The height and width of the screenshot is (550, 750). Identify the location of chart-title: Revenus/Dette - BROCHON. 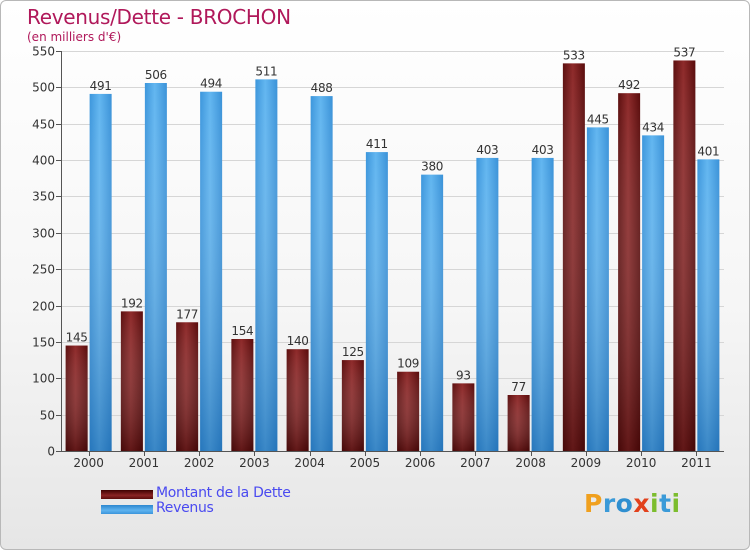
(159, 17).